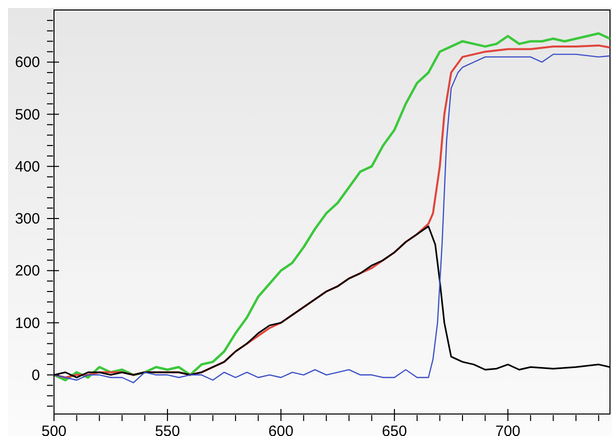  I want to click on x-tick-label: 600, so click(281, 429).